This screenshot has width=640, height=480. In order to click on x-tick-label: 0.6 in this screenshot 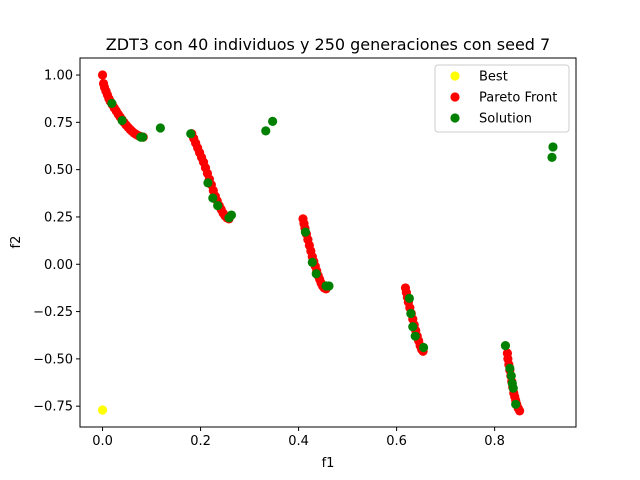, I will do `click(396, 441)`.